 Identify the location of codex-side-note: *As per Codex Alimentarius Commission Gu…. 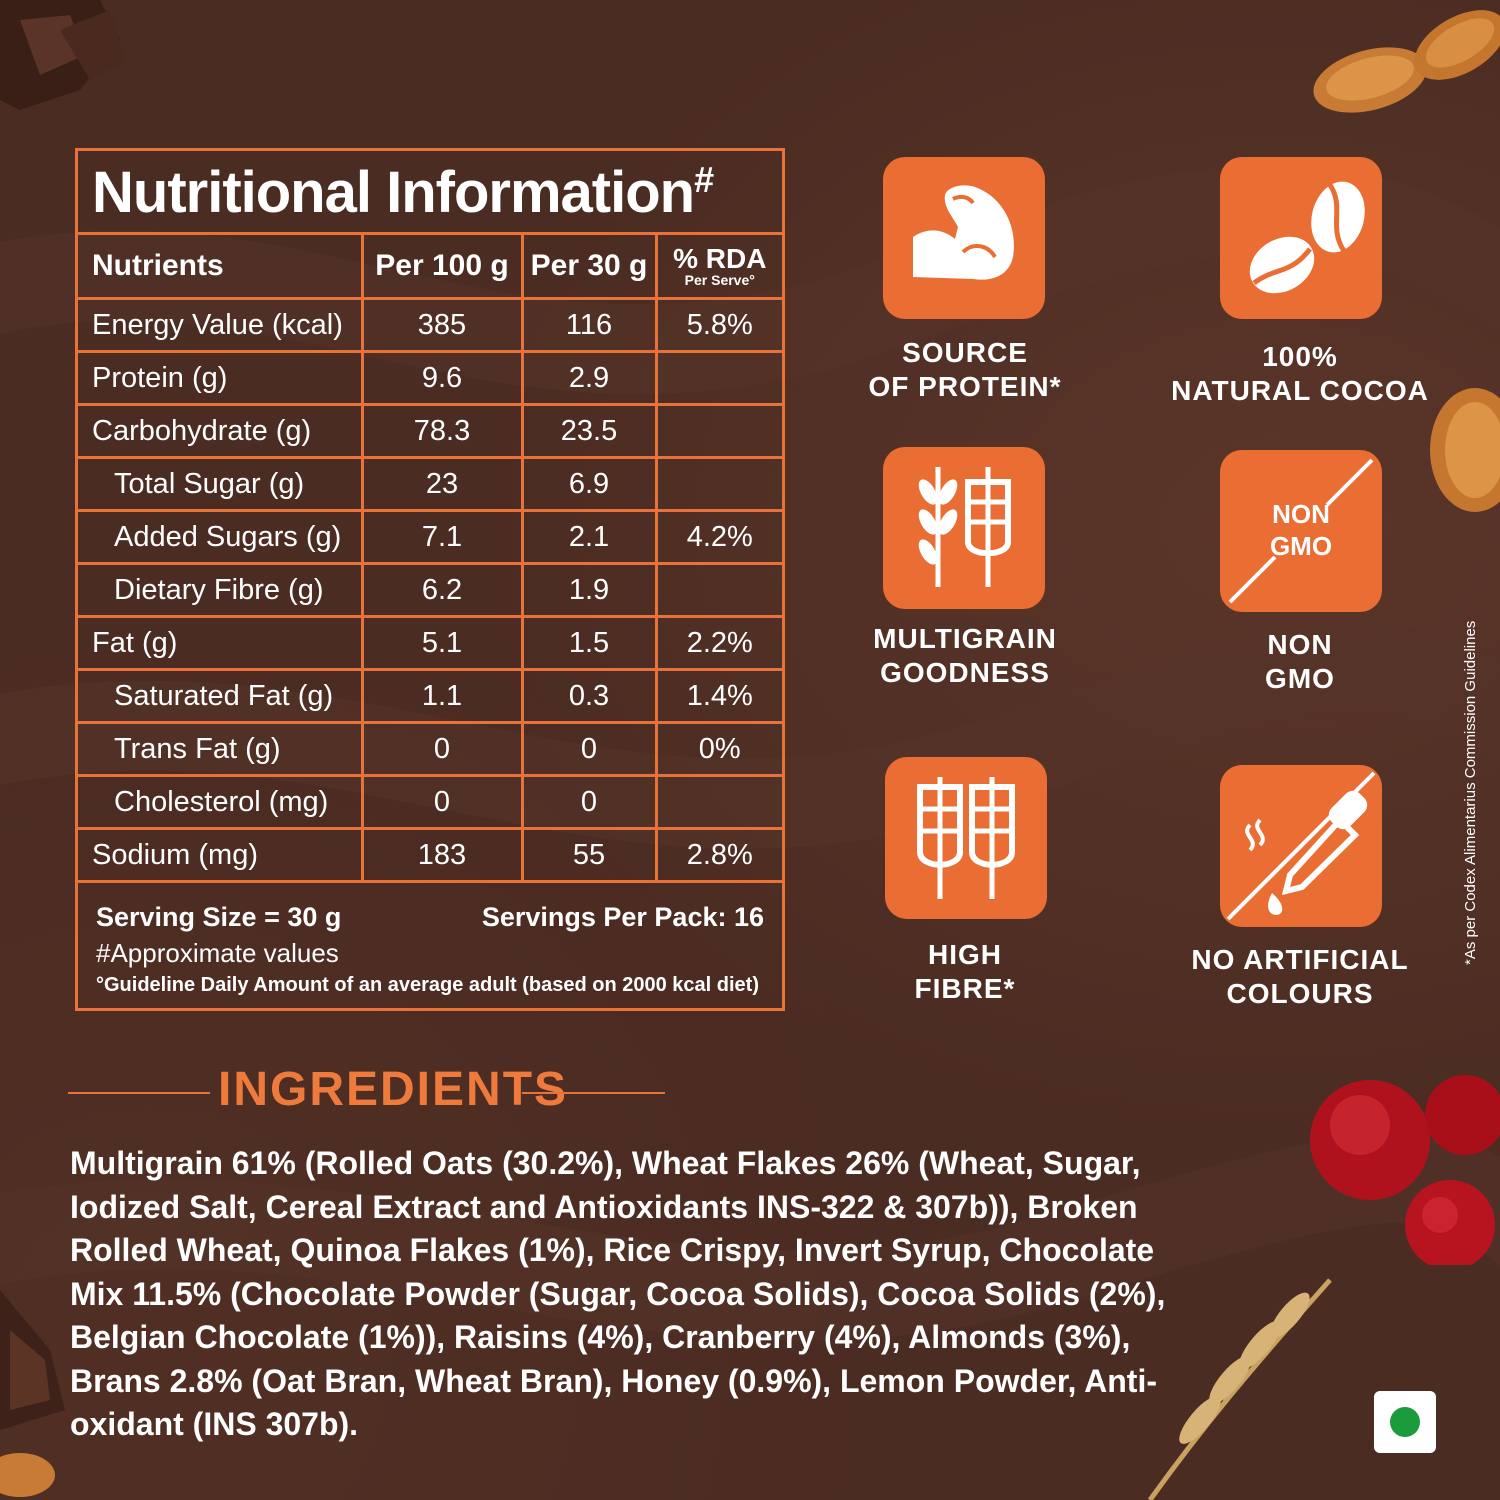
(1470, 792).